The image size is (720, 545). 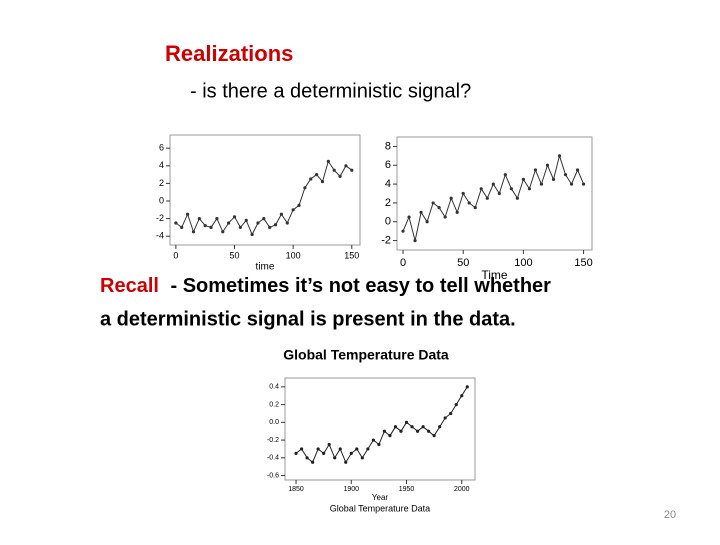 I want to click on x-axis-label: Time, so click(x=494, y=275).